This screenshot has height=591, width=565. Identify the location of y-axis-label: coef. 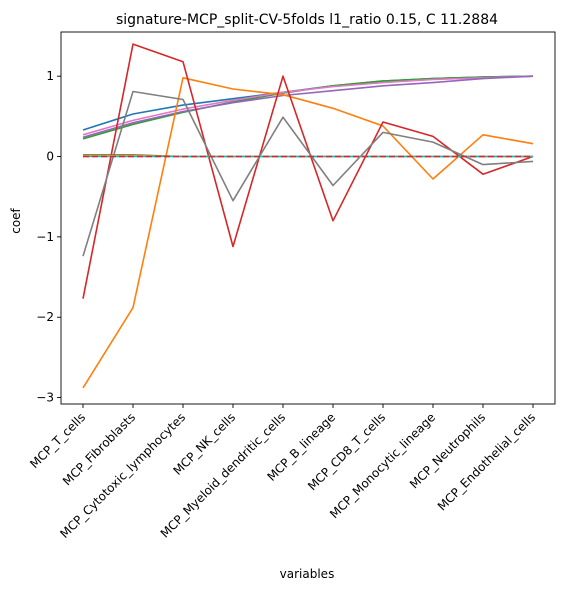
(16, 220).